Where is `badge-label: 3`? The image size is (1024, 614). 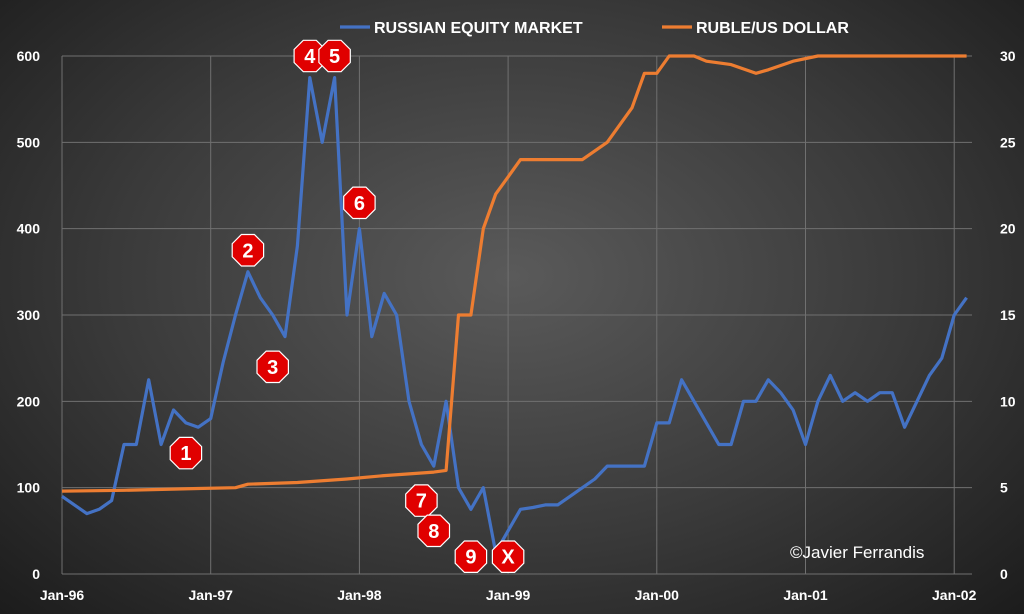
badge-label: 3 is located at coordinates (272, 368).